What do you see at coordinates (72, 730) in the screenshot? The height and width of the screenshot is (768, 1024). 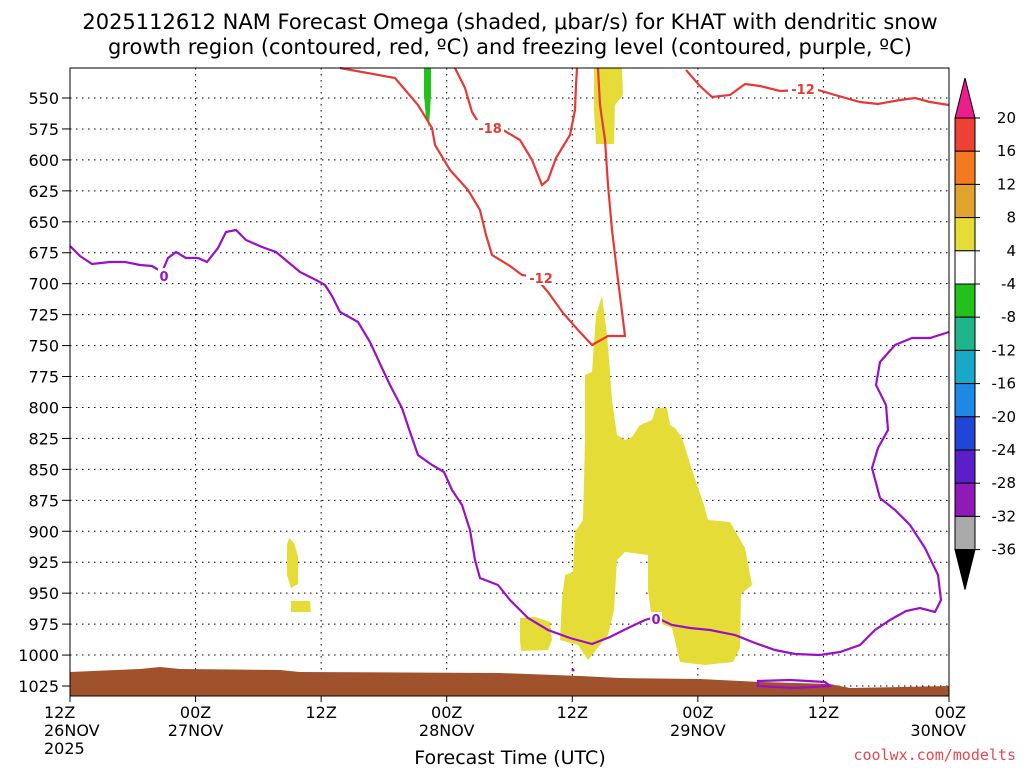 I see `x-tick-date: 26NOV` at bounding box center [72, 730].